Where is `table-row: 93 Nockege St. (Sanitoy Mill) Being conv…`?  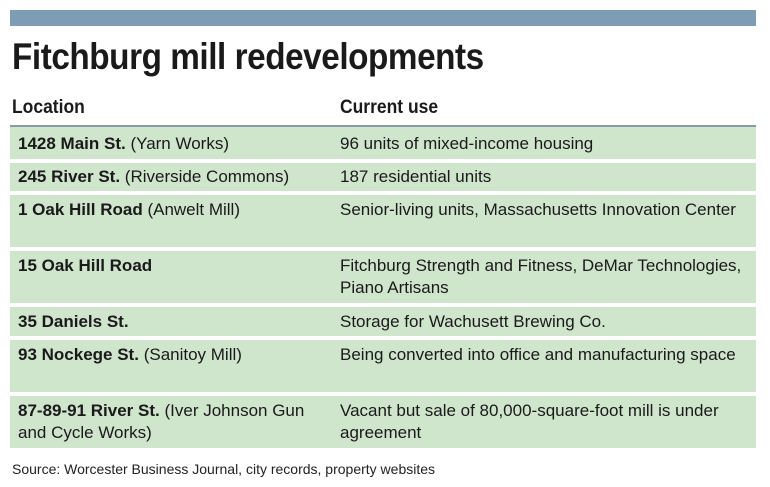
table-row: 93 Nockege St. (Sanitoy Mill) Being conv… is located at coordinates (383, 366).